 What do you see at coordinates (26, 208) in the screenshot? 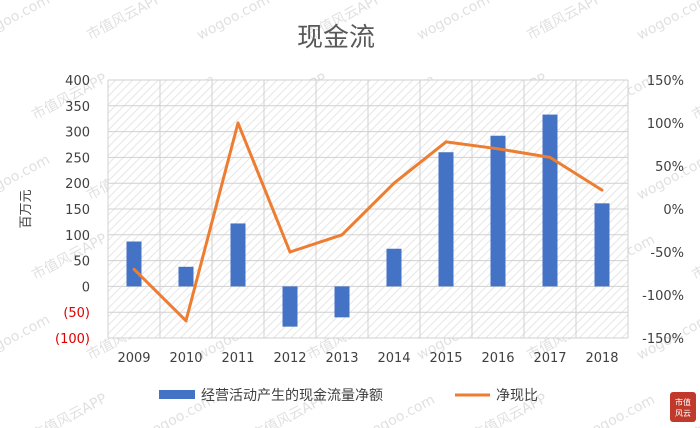
I see `y-axis-label: 百万元` at bounding box center [26, 208].